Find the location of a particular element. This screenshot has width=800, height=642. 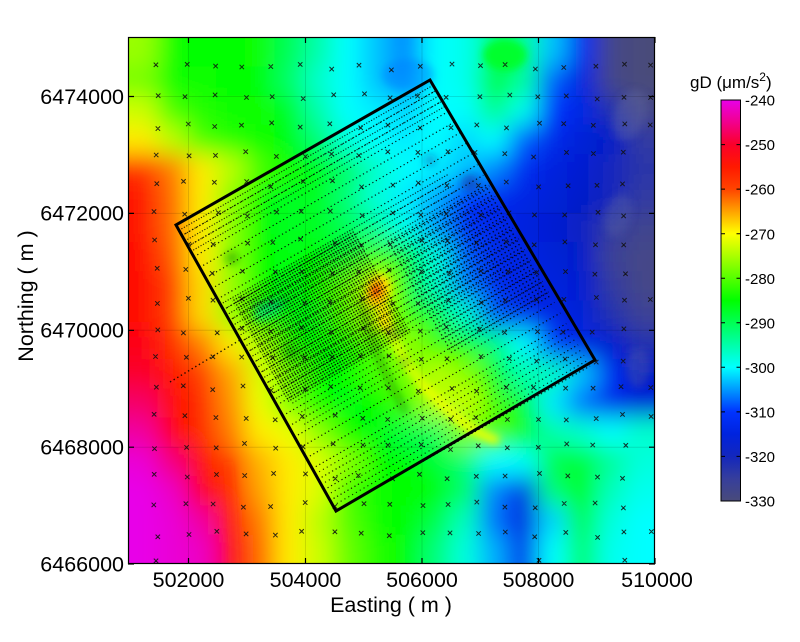

svg-text: gD (μm/s2) is located at coordinates (731, 81).